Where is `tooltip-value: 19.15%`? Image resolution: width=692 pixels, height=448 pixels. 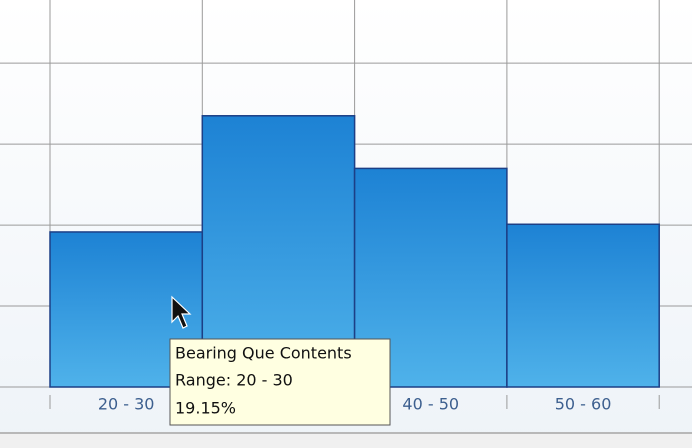 tooltip-value: 19.15% is located at coordinates (205, 408).